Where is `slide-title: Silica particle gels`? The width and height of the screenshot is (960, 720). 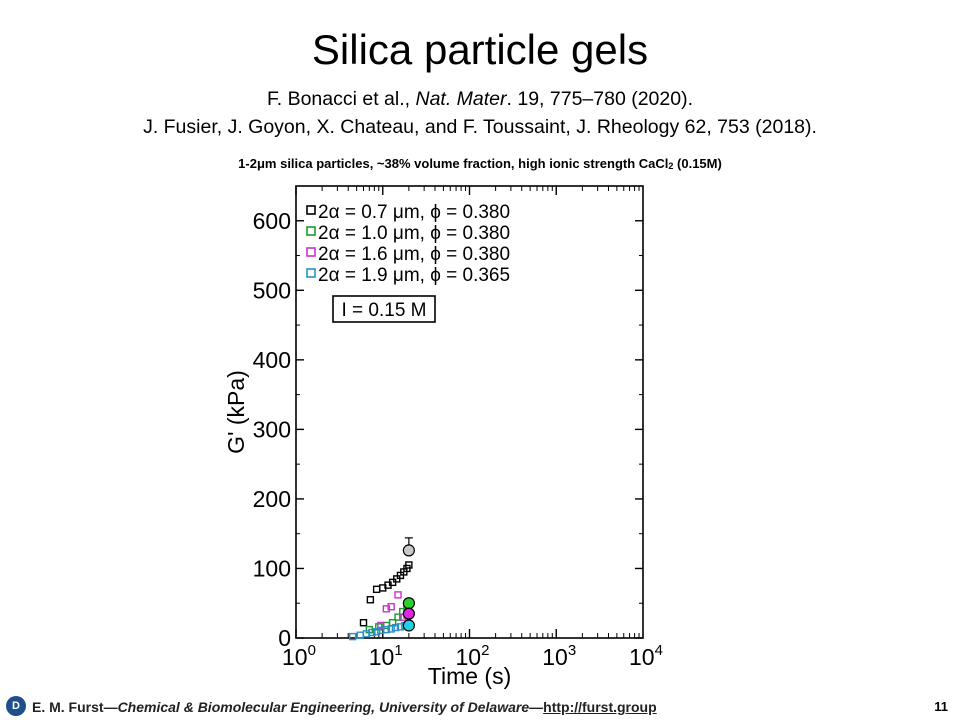
slide-title: Silica particle gels is located at coordinates (480, 49).